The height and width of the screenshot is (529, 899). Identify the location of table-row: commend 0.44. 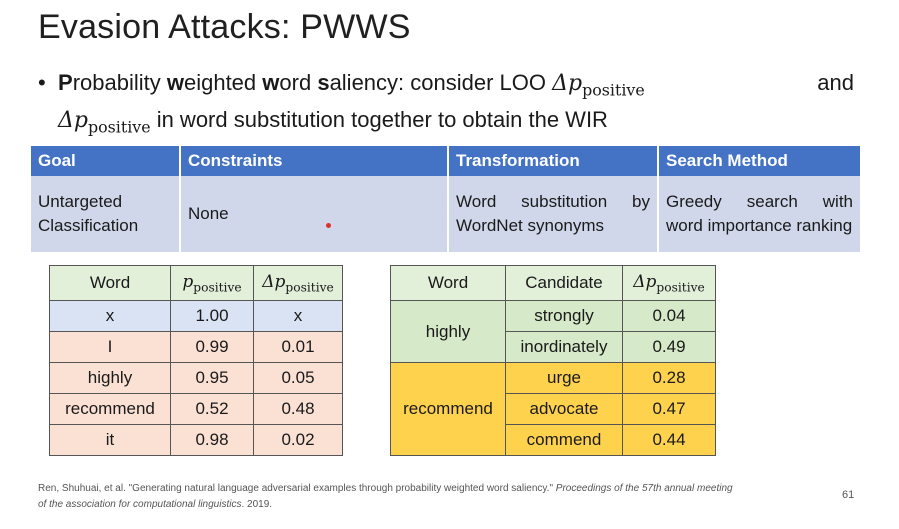
(553, 440).